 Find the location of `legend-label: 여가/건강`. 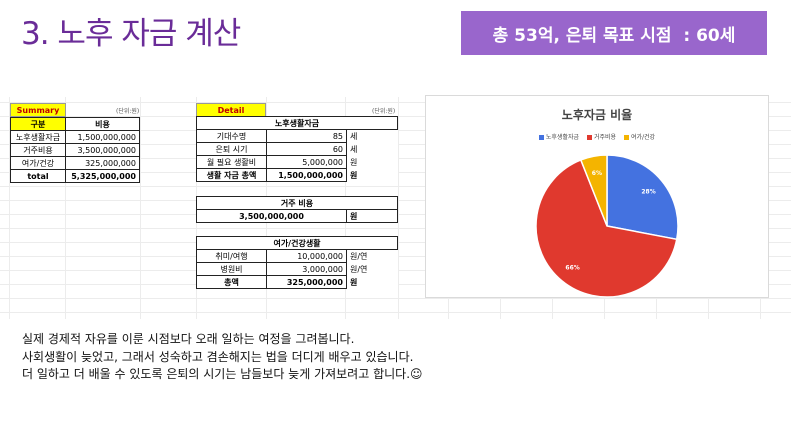

legend-label: 여가/건강 is located at coordinates (643, 137).